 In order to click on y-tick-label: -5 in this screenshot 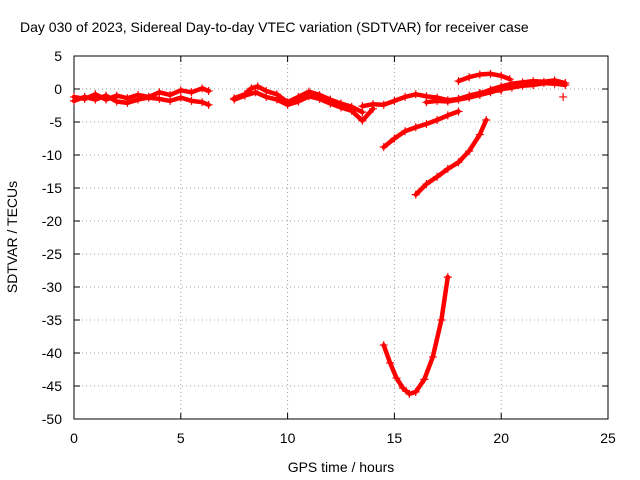, I will do `click(56, 122)`.